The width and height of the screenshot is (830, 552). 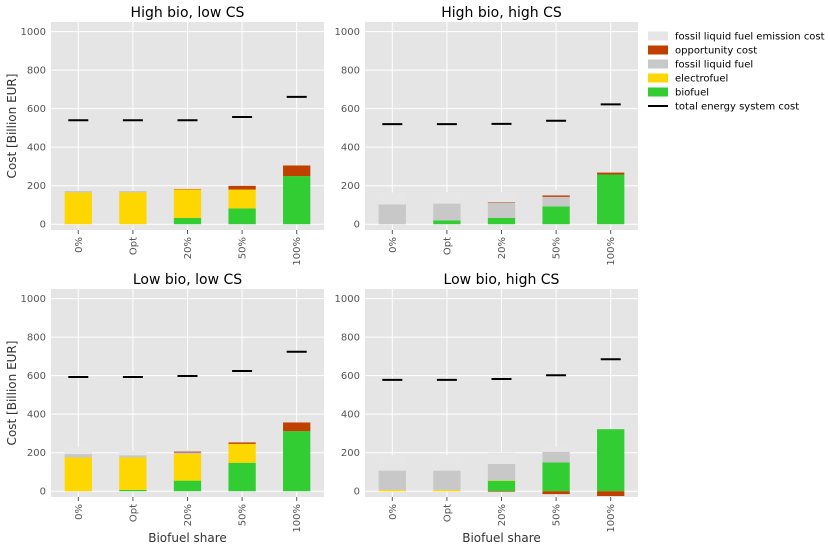 What do you see at coordinates (692, 93) in the screenshot?
I see `legend-label: biofuel` at bounding box center [692, 93].